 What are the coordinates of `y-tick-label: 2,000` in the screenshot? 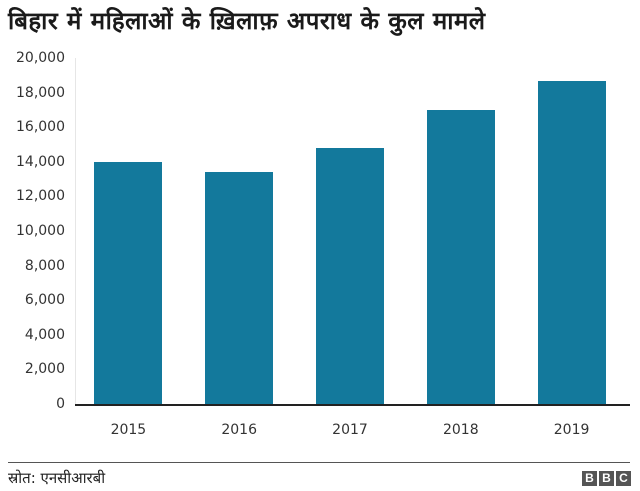 It's located at (44, 369).